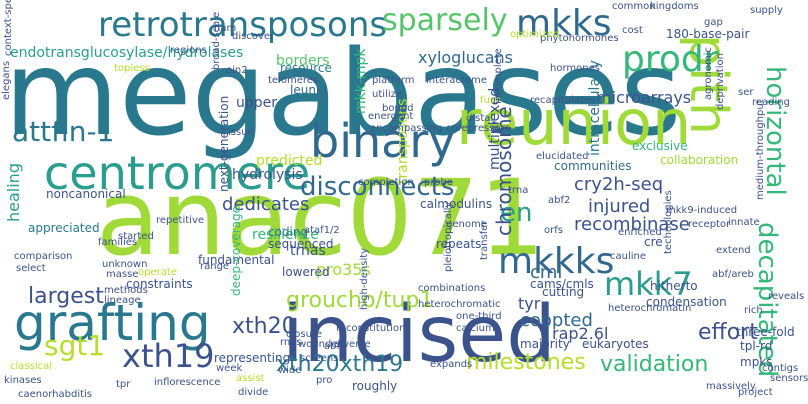 This screenshot has width=808, height=404. What do you see at coordinates (64, 228) in the screenshot?
I see `cloud-word: appreciated` at bounding box center [64, 228].